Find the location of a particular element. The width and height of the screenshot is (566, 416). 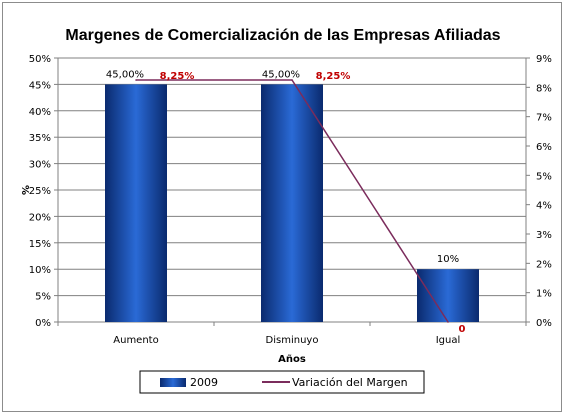

left-tick-label: 15% is located at coordinates (40, 244).